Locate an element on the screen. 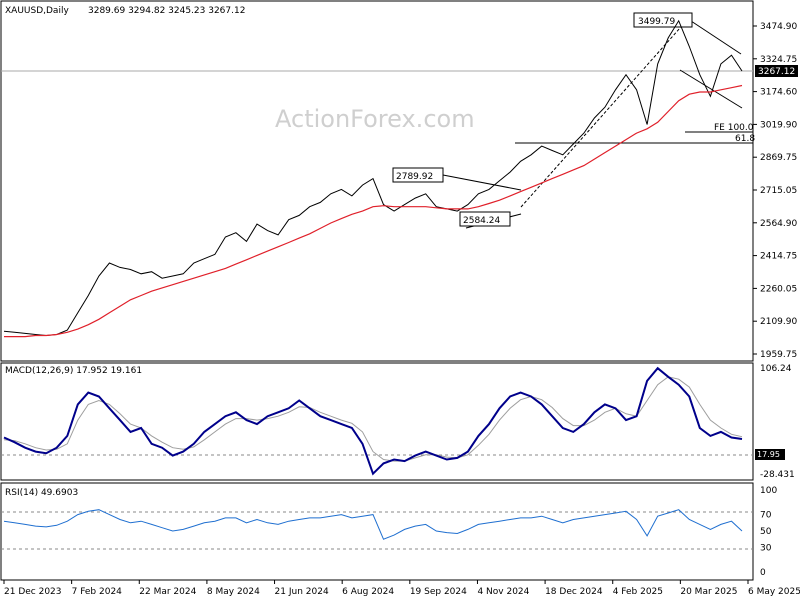  fe-label: FE 100.0 is located at coordinates (734, 128).